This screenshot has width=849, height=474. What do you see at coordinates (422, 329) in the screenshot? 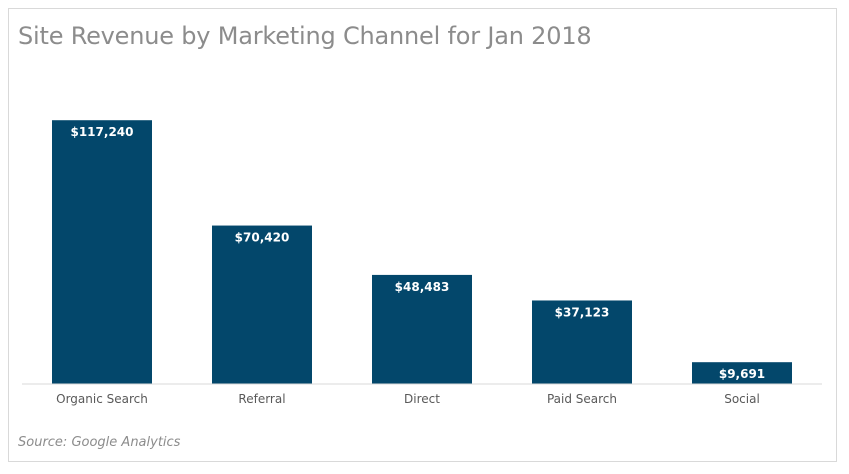
I see `bar-direct` at bounding box center [422, 329].